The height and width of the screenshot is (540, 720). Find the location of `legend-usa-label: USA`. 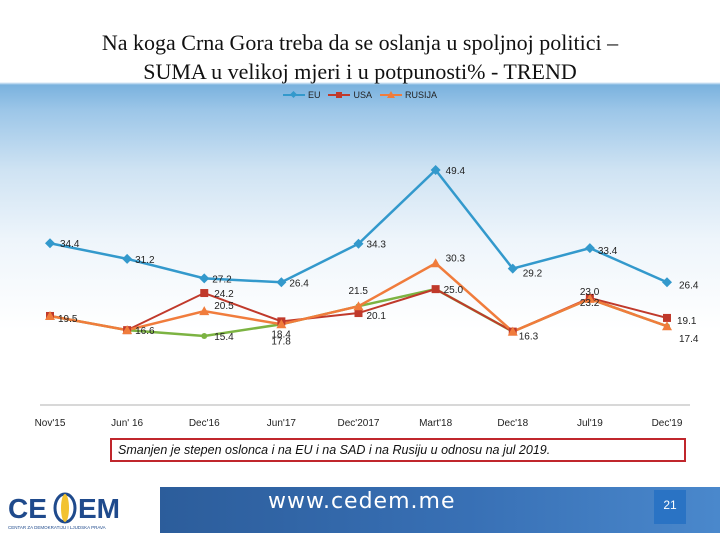

legend-usa-label: USA is located at coordinates (362, 95).